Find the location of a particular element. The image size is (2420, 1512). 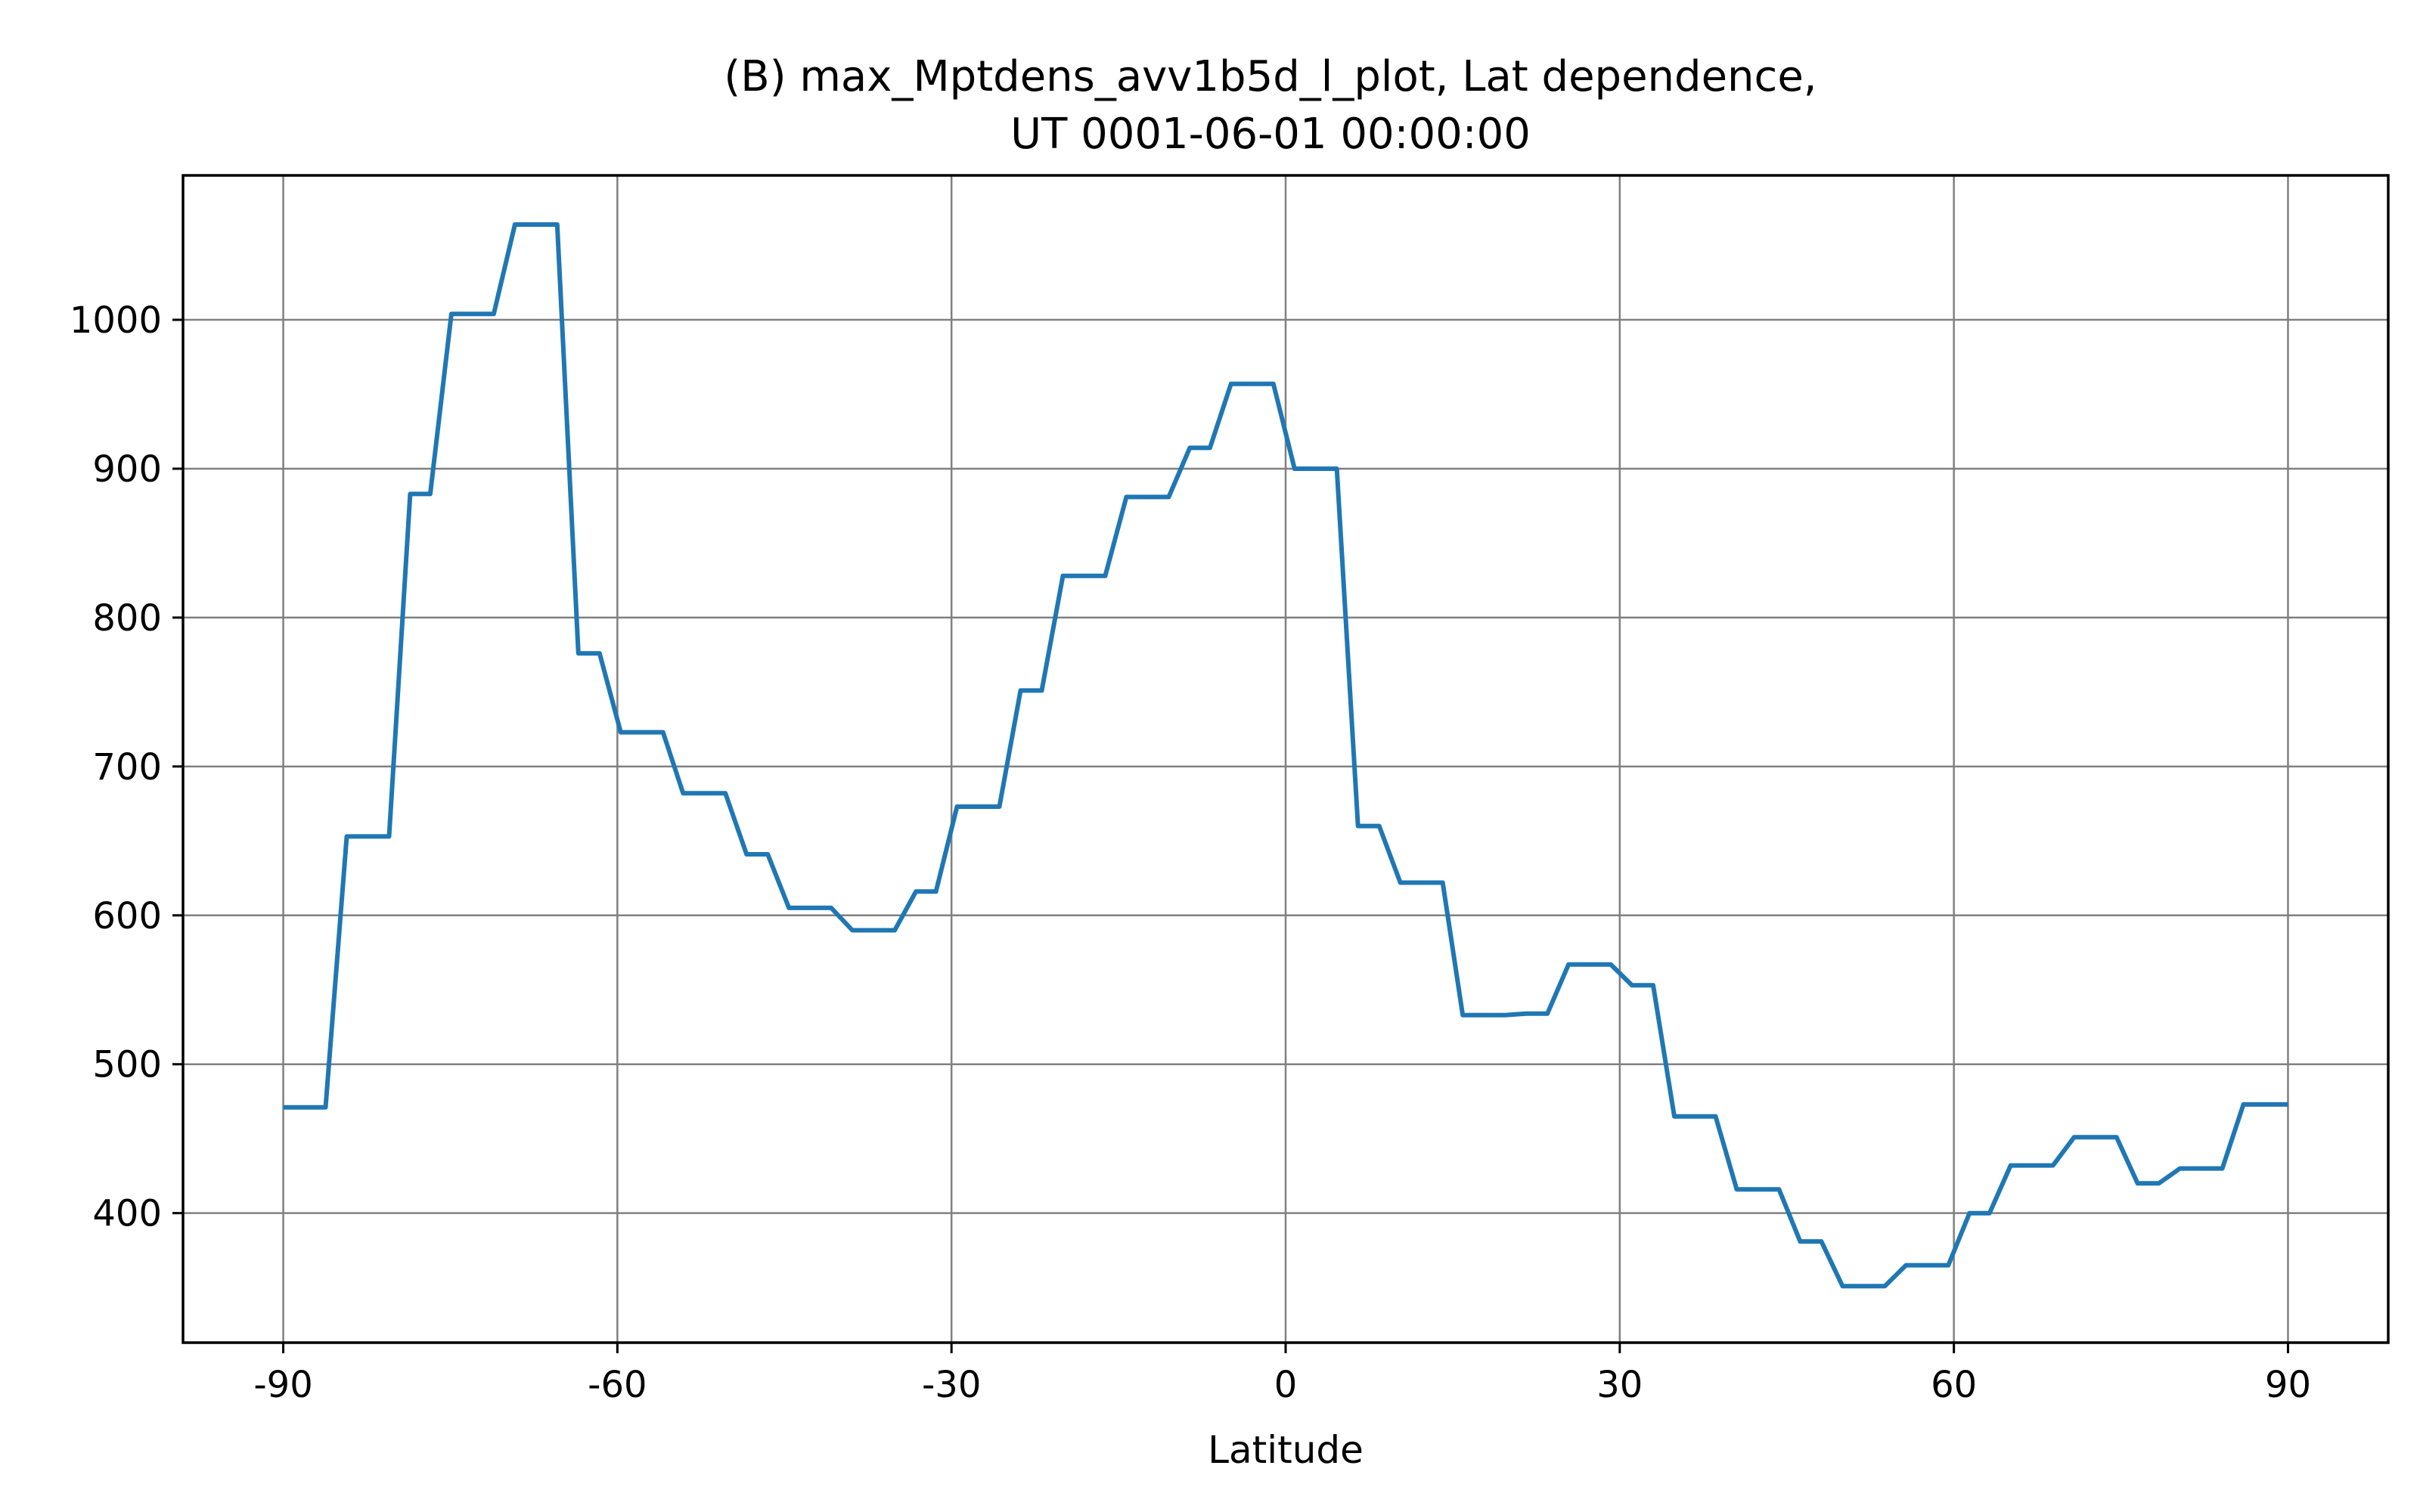

x-tick-label: -60 is located at coordinates (617, 1385).